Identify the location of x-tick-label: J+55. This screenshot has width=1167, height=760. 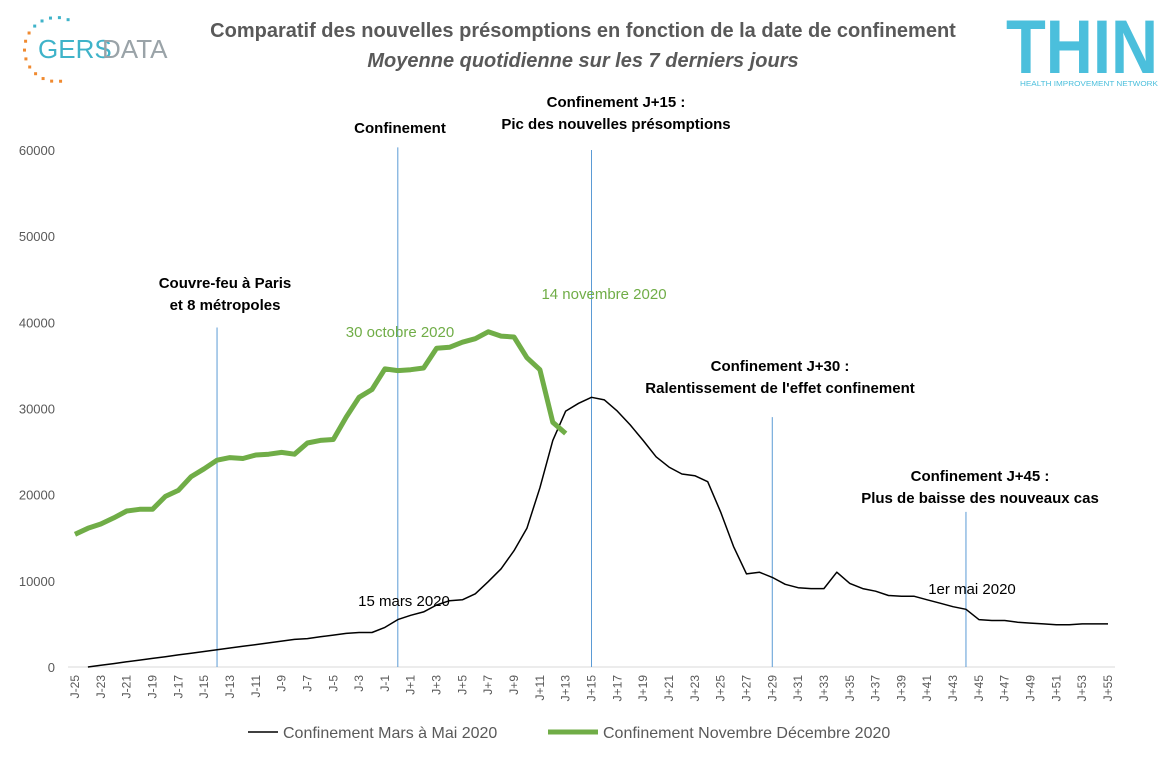
(1108, 688).